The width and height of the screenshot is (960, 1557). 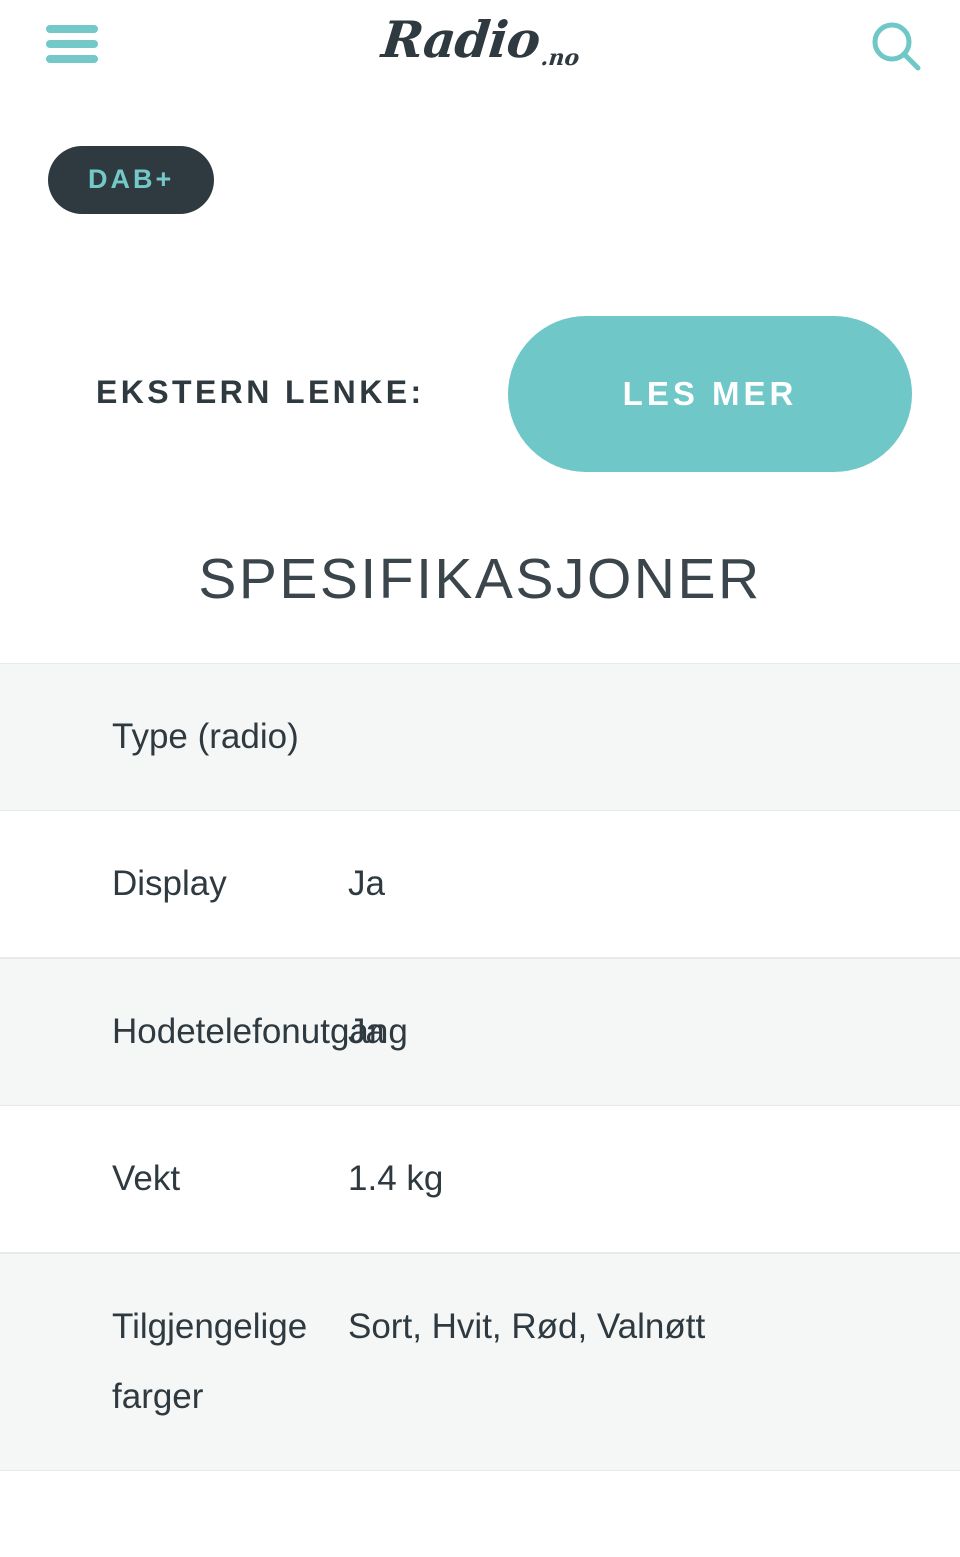 What do you see at coordinates (480, 579) in the screenshot?
I see `specifications-heading: SPESIFIKASJONER` at bounding box center [480, 579].